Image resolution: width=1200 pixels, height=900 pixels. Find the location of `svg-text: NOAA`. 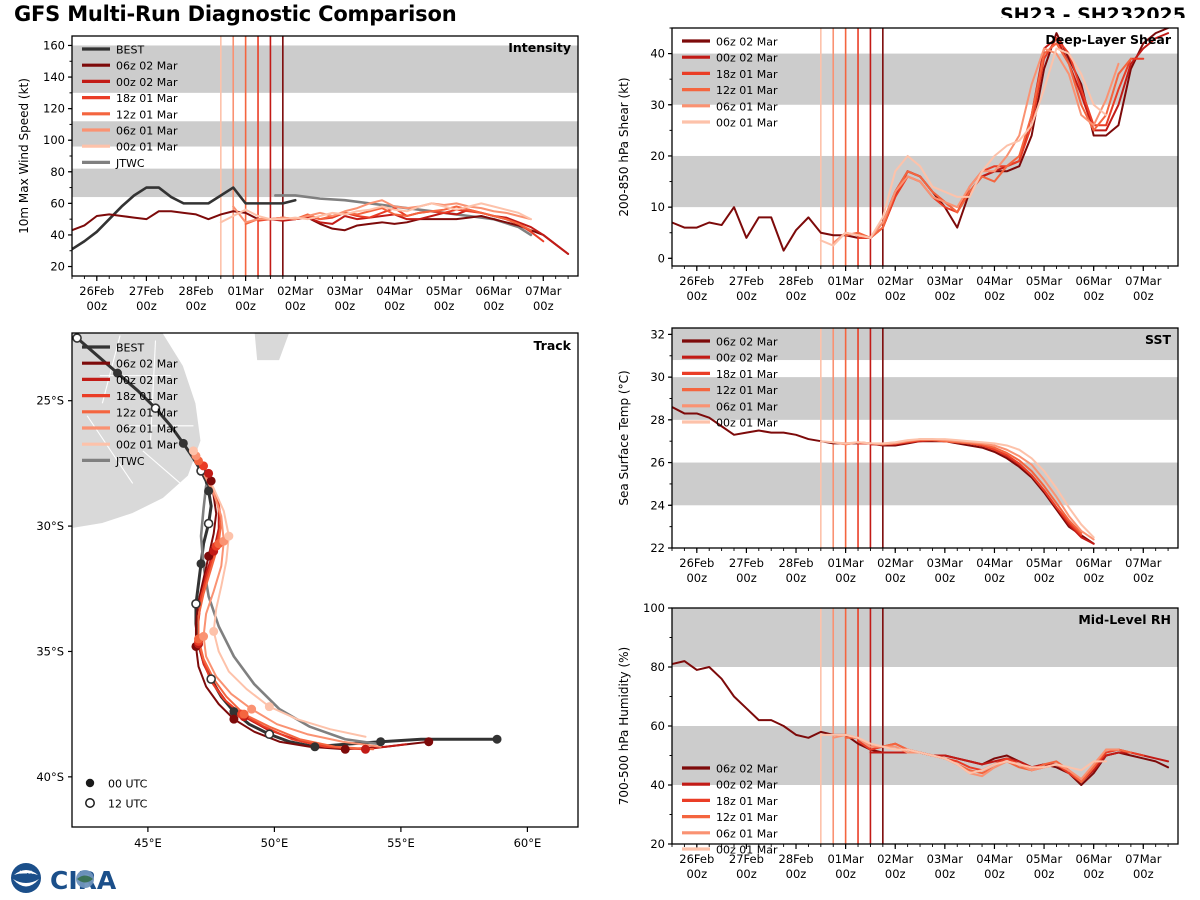

svg-text: NOAA is located at coordinates (26, 873).